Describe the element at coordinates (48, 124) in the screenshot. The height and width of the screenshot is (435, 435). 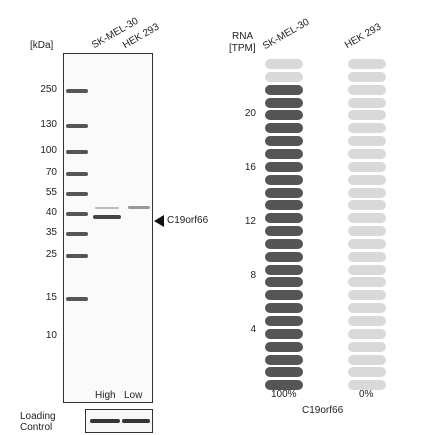
I see `marker-130: 130` at that location.